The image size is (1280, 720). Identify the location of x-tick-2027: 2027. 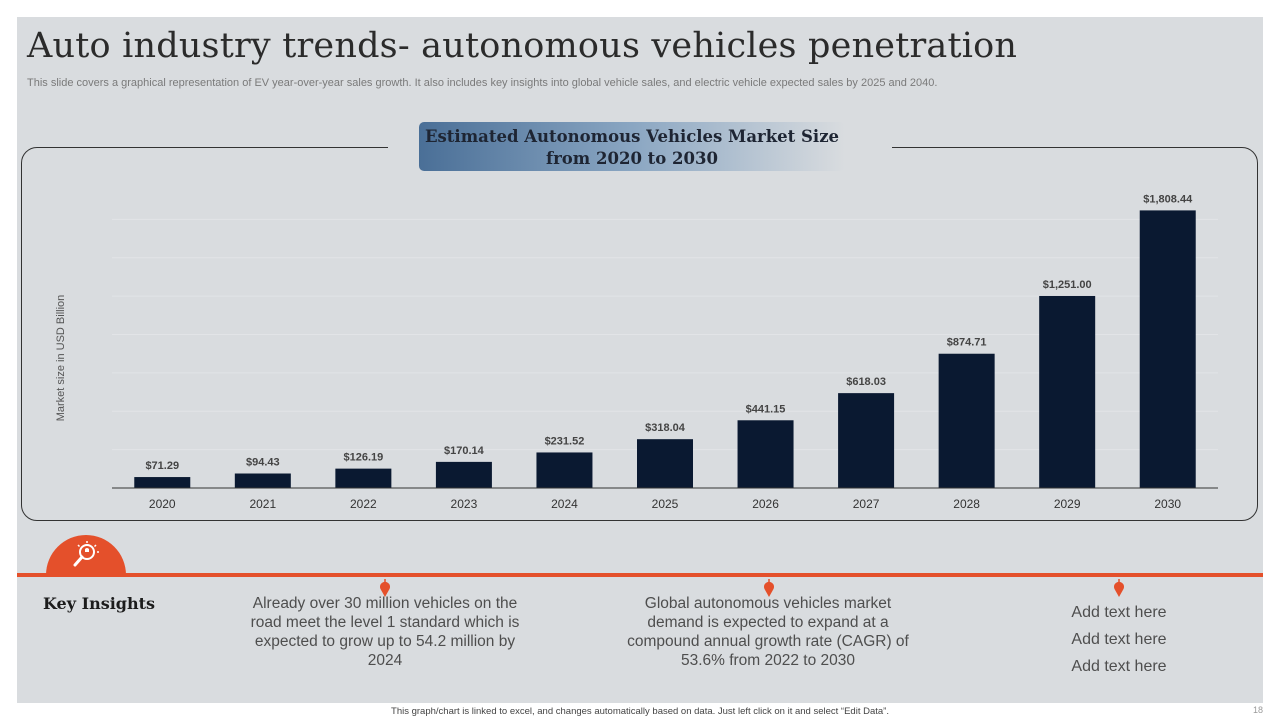
(866, 504).